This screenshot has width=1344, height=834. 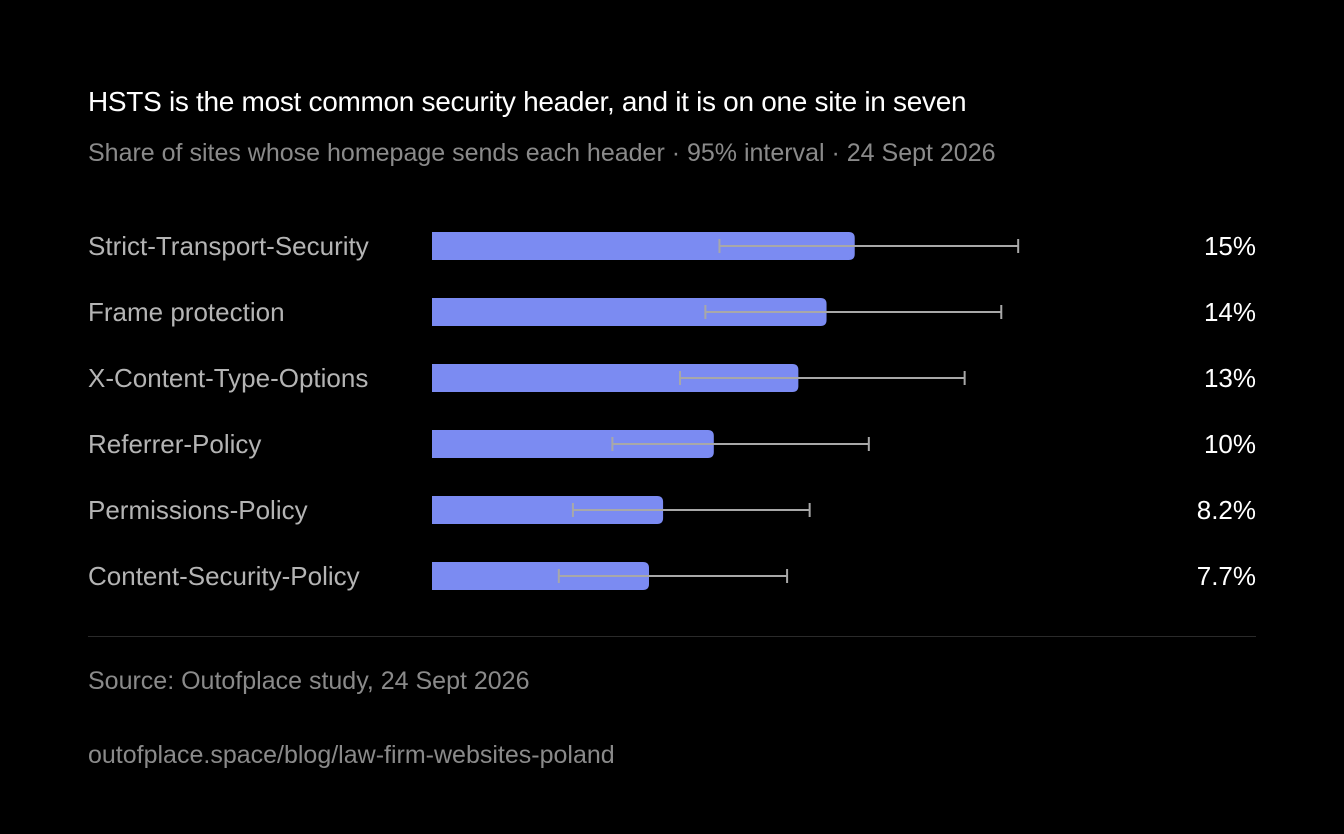 I want to click on bar-row: Frame protection 14%, so click(x=672, y=312).